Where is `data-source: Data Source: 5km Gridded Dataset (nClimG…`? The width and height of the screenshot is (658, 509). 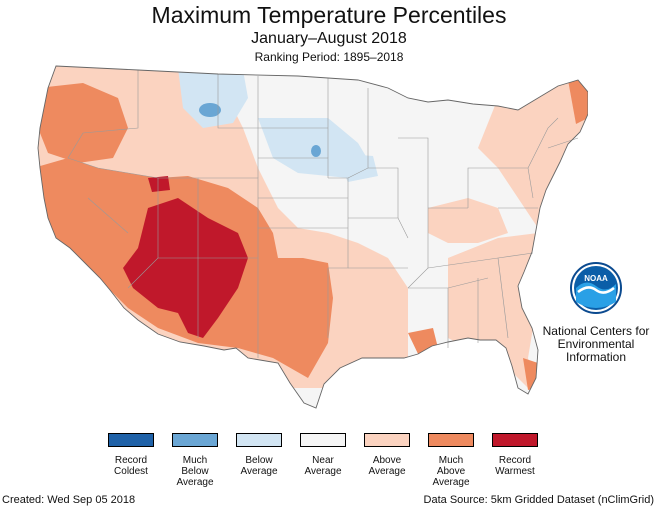
data-source: Data Source: 5km Gridded Dataset (nClimG… is located at coordinates (538, 500).